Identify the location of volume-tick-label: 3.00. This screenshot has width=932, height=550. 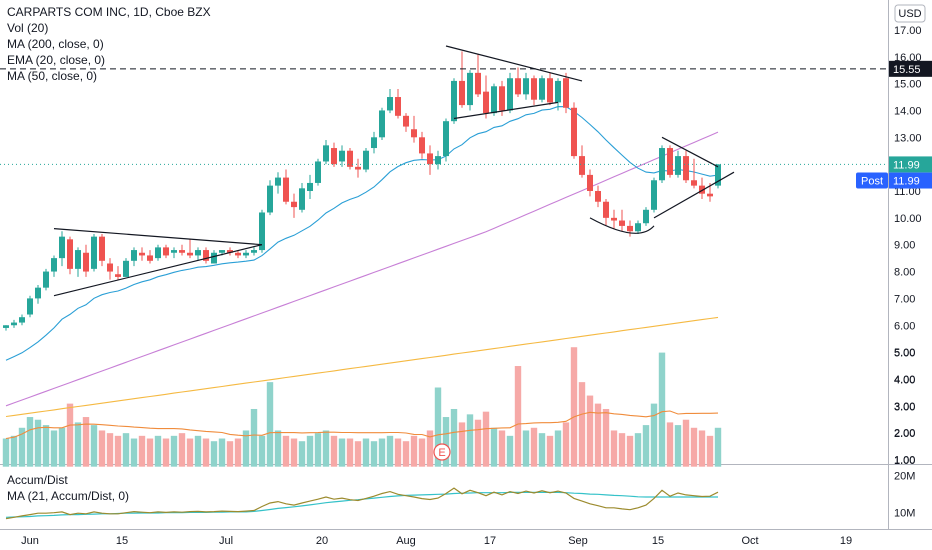
(904, 407).